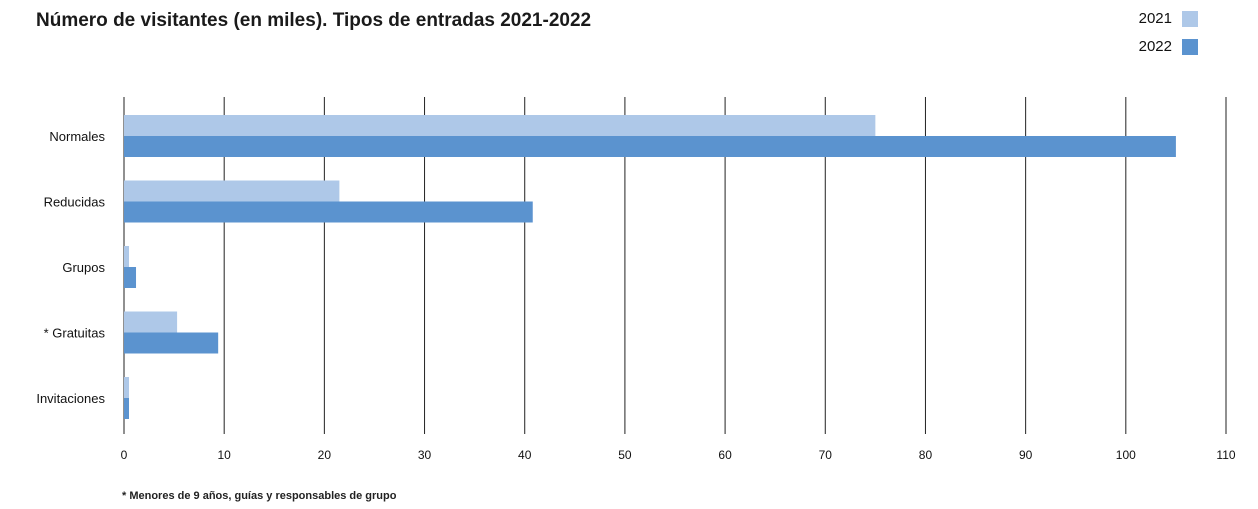  What do you see at coordinates (1155, 46) in the screenshot?
I see `legend-label-2022: 2022` at bounding box center [1155, 46].